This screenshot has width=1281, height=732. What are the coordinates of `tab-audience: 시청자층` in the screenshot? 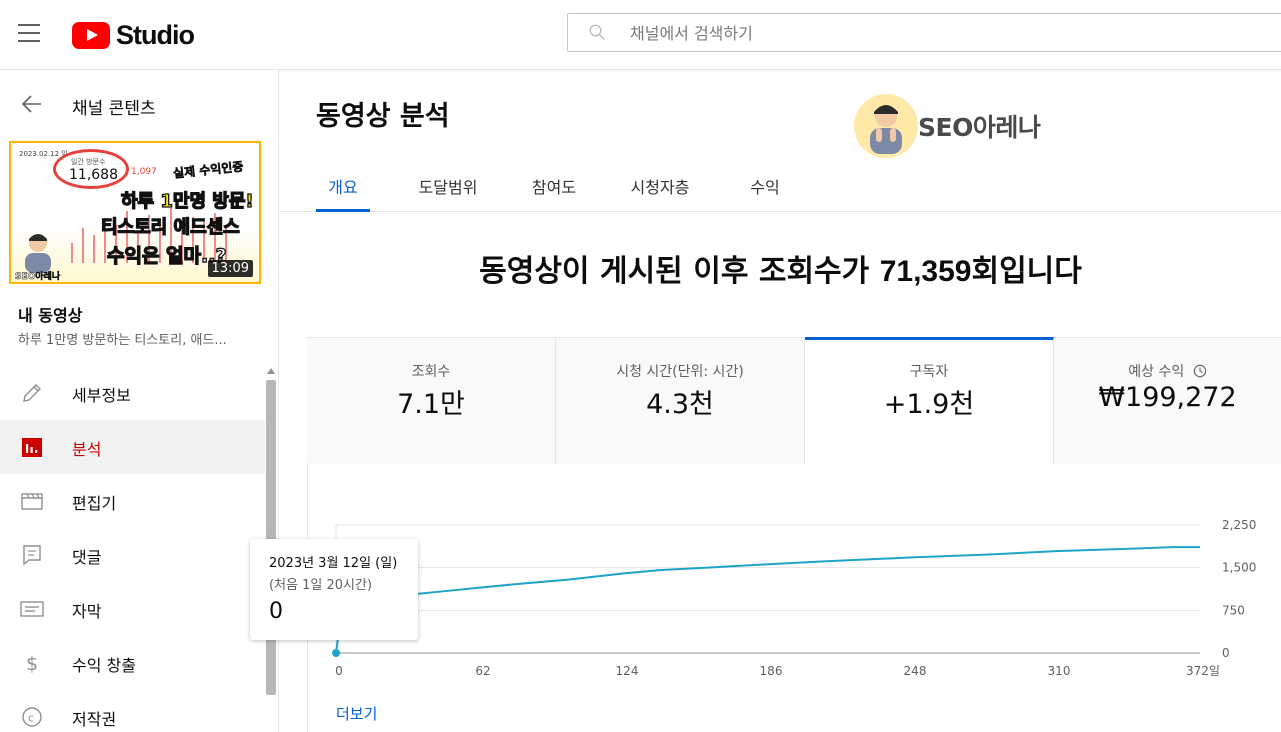 It's located at (660, 187).